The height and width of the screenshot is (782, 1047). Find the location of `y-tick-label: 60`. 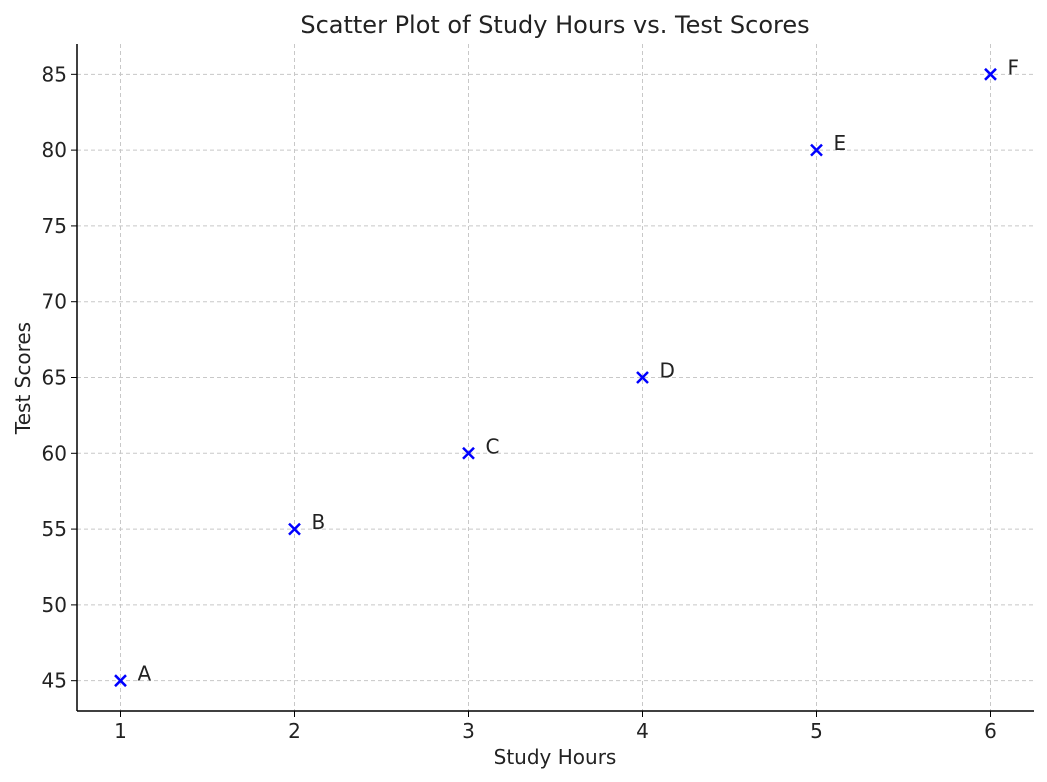

y-tick-label: 60 is located at coordinates (54, 453).